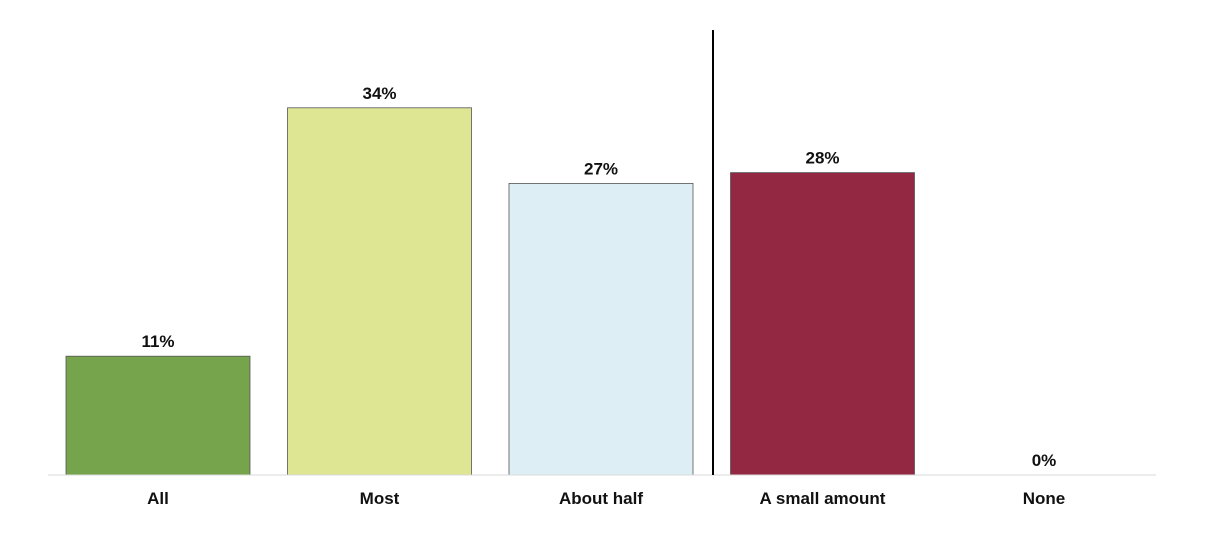  What do you see at coordinates (601, 498) in the screenshot?
I see `category-label-about-half: About half` at bounding box center [601, 498].